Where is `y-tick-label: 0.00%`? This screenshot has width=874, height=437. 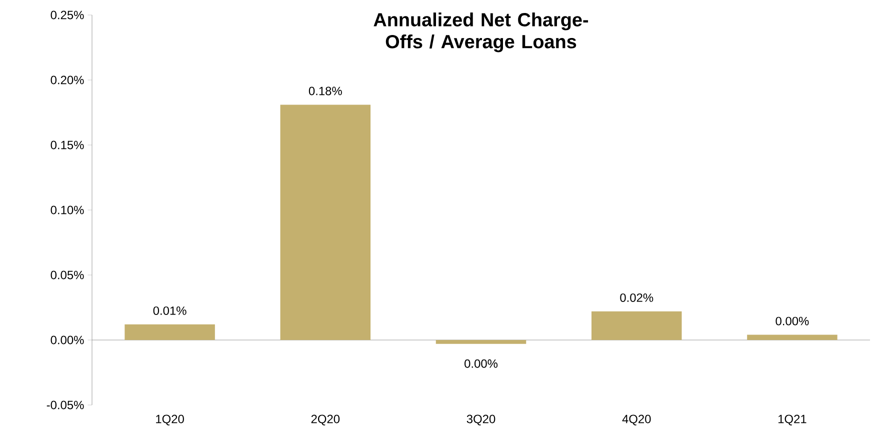 y-tick-label: 0.00% is located at coordinates (67, 340).